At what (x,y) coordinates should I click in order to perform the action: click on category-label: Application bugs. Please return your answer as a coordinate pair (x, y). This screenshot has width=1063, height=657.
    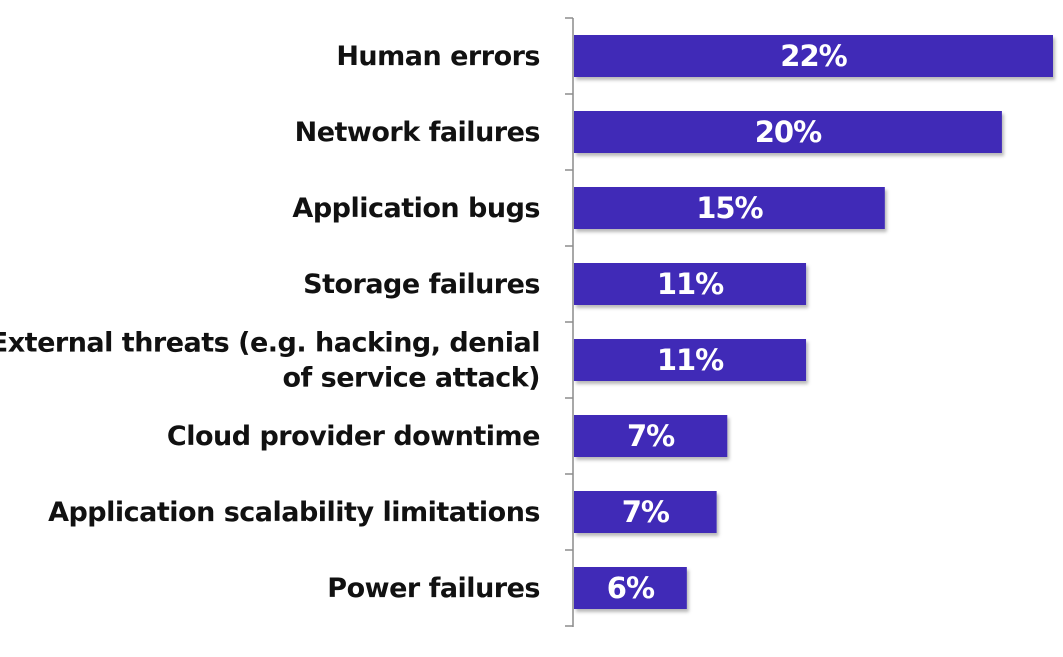
    Looking at the image, I should click on (416, 208).